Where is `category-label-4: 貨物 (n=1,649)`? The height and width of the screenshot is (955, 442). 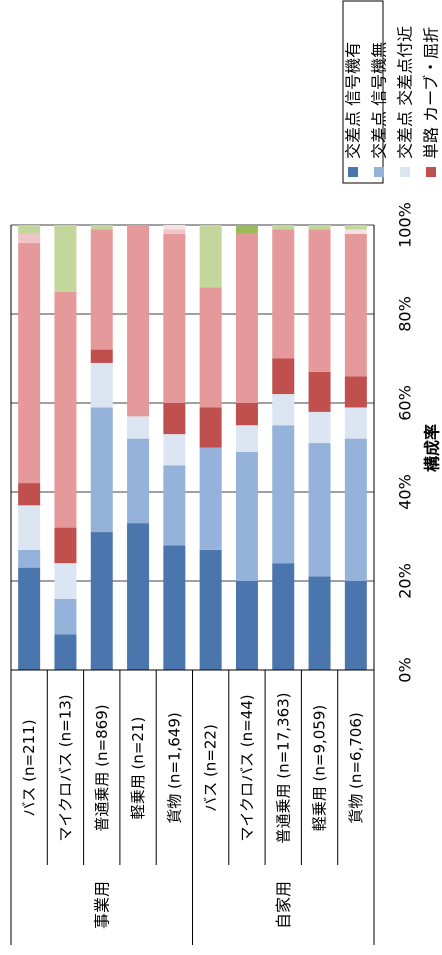 category-label-4: 貨物 (n=1,649) is located at coordinates (174, 768).